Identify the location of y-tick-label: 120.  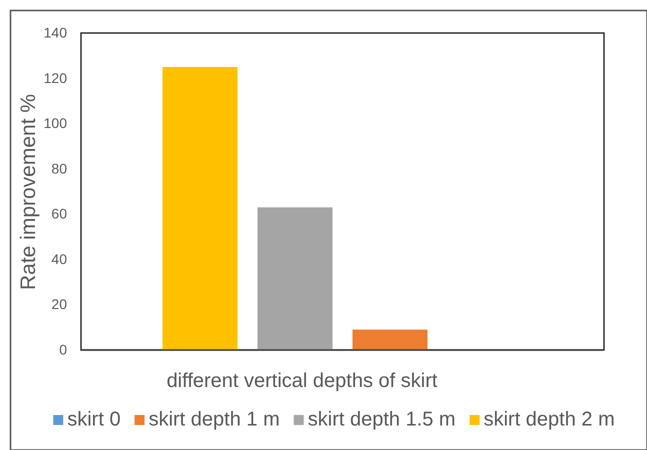
(56, 78).